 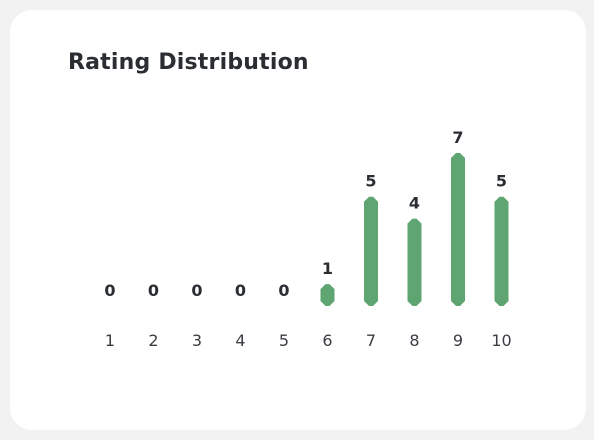 What do you see at coordinates (153, 290) in the screenshot?
I see `count-label-rating-2: 0` at bounding box center [153, 290].